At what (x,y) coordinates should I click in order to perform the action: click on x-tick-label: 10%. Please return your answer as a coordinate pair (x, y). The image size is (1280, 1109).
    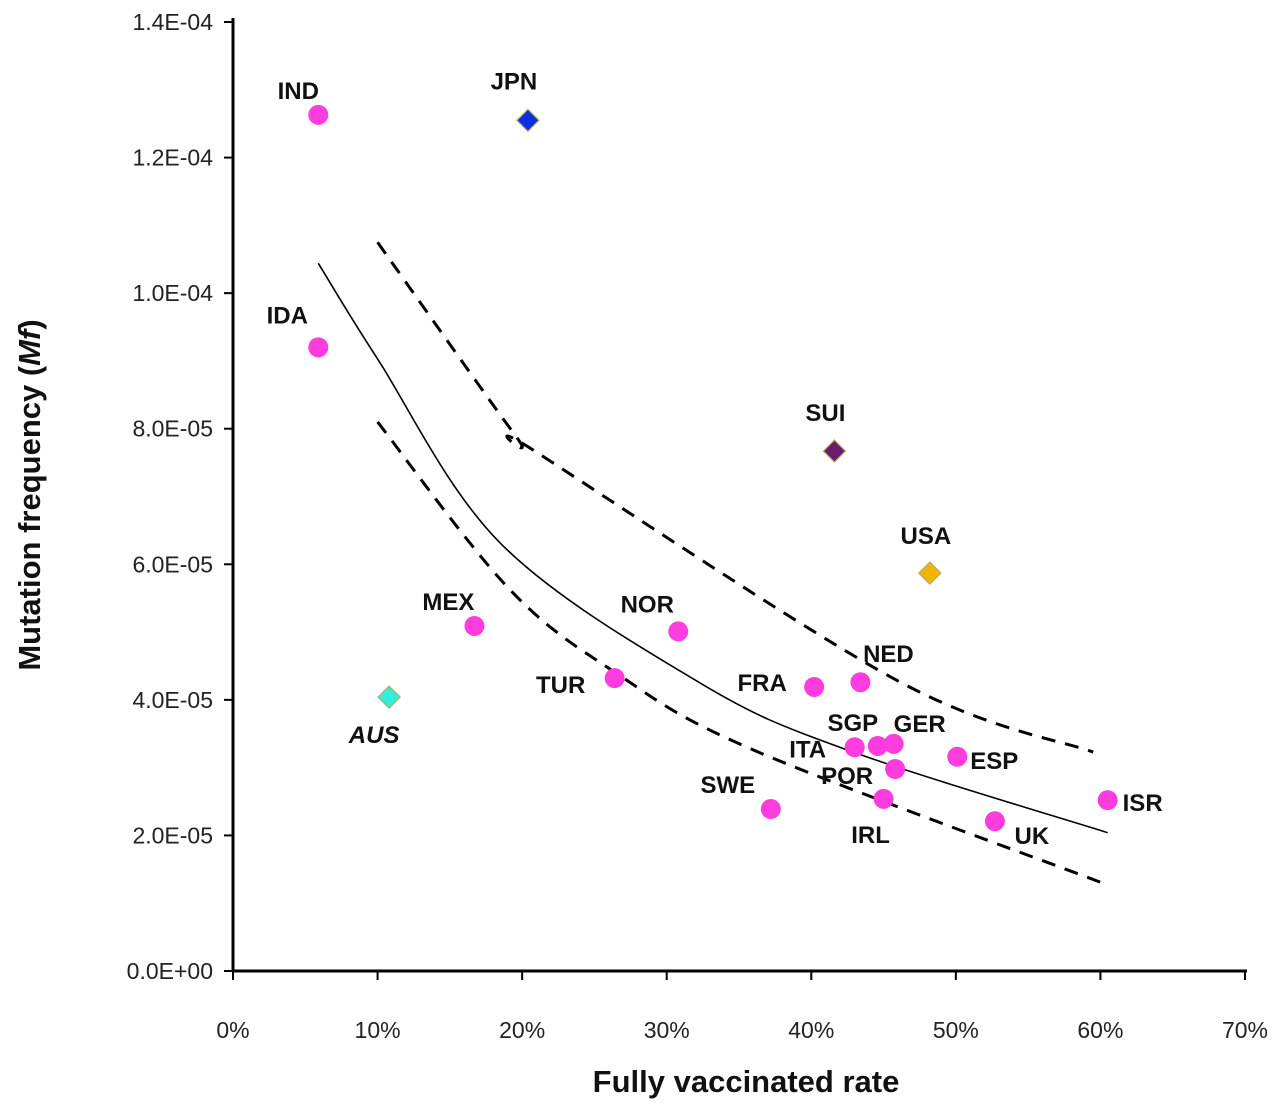
    Looking at the image, I should click on (378, 1030).